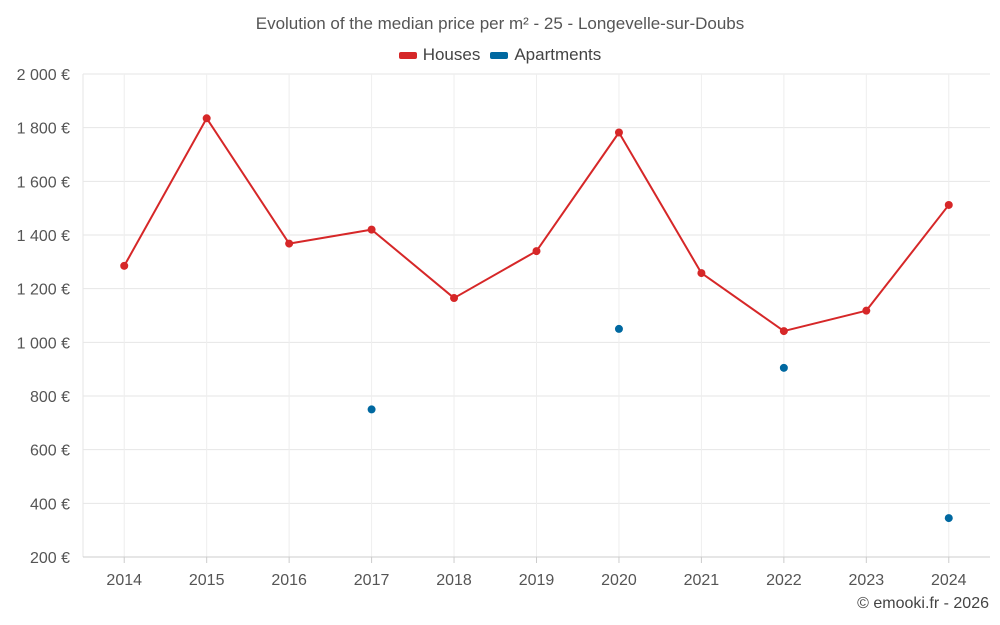 The image size is (1000, 625). What do you see at coordinates (43, 75) in the screenshot?
I see `y-tick-label: 2 000 €` at bounding box center [43, 75].